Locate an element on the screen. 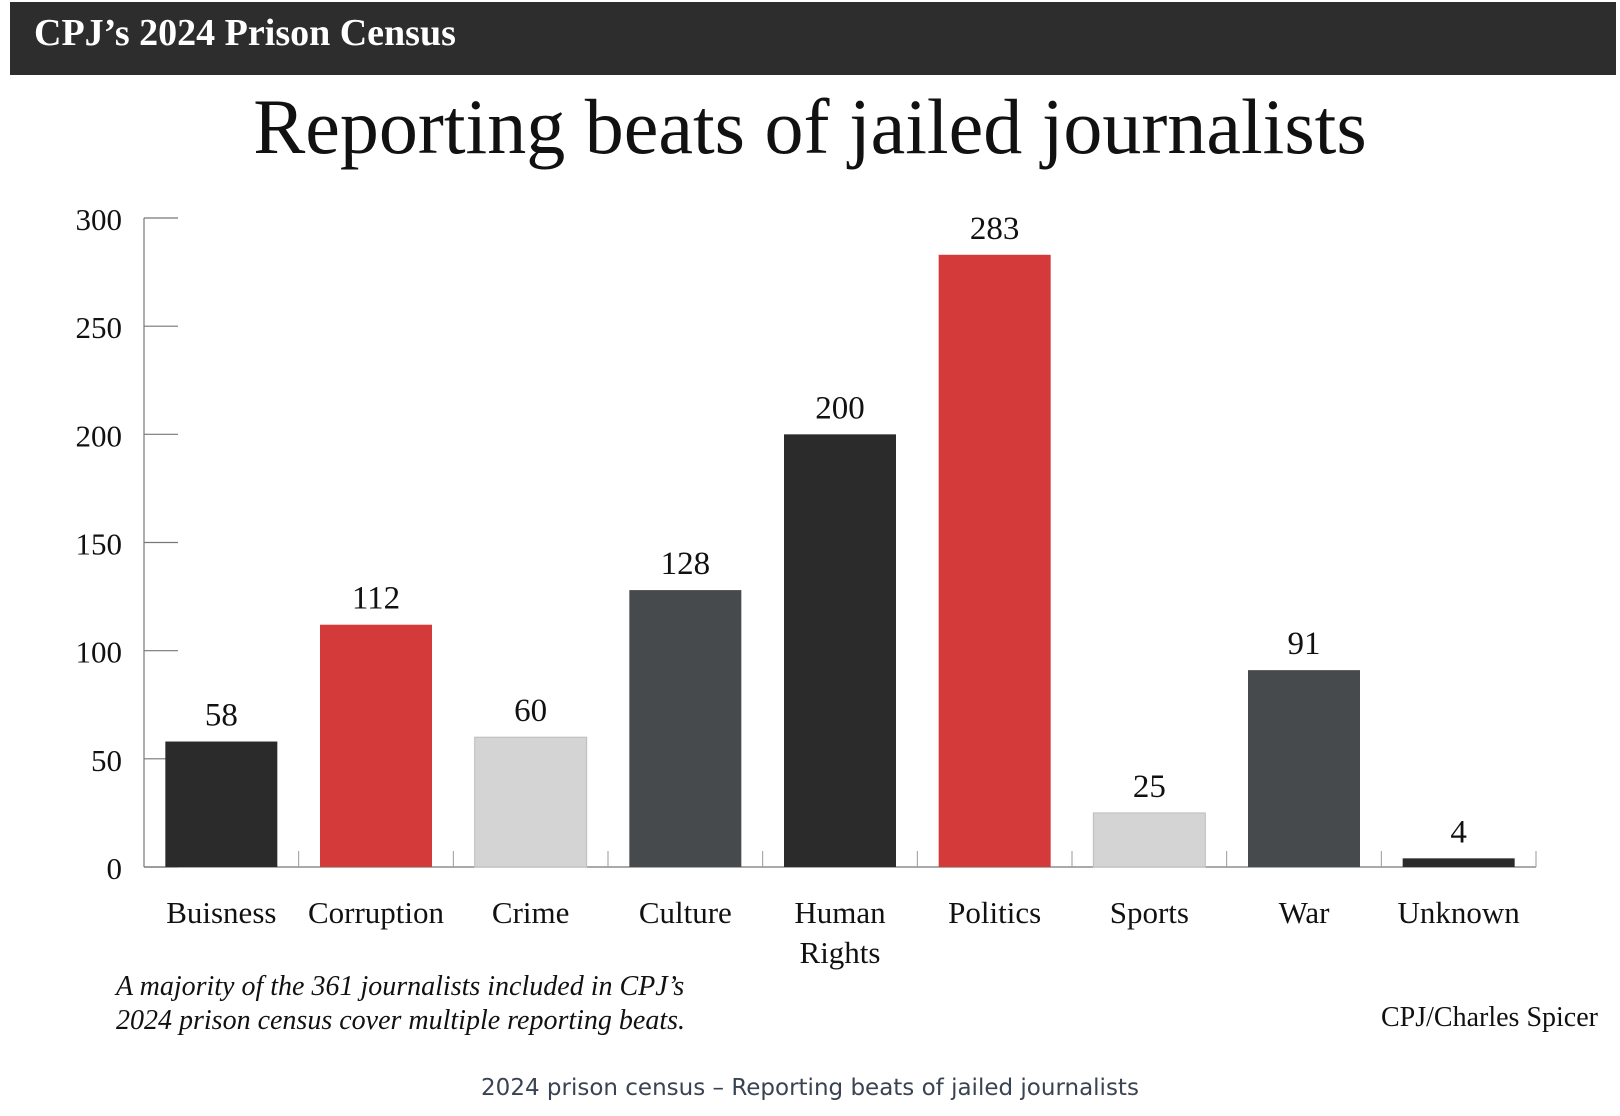 This screenshot has width=1620, height=1116. category-label: Politics is located at coordinates (994, 912).